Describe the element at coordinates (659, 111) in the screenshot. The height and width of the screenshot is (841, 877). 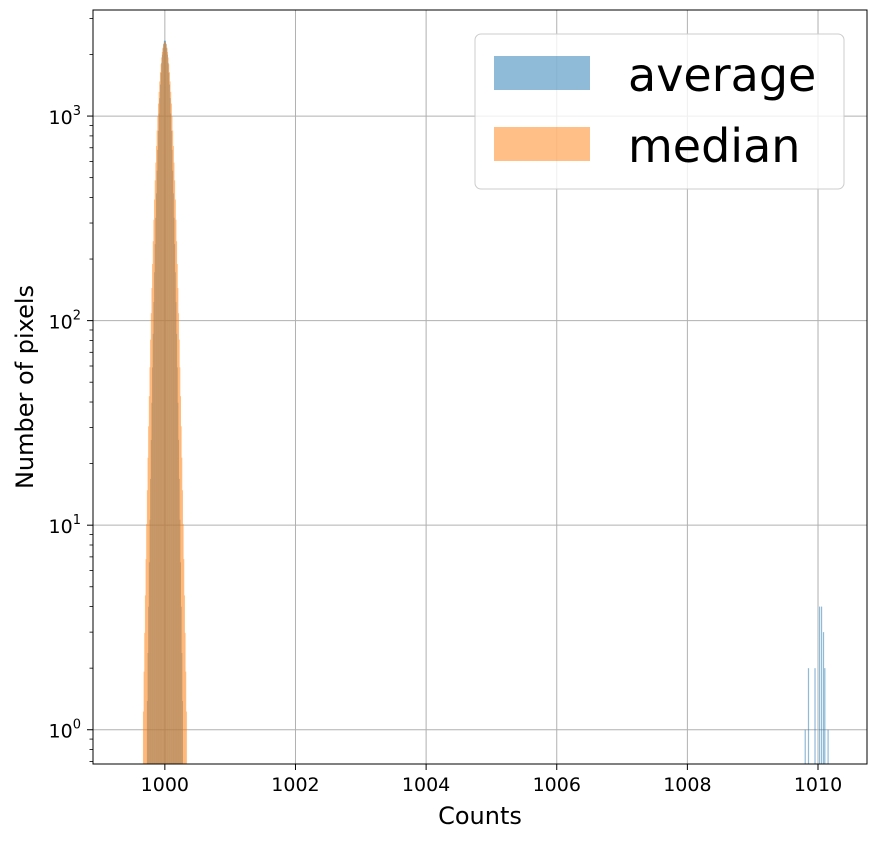
I see `legend: average median` at that location.